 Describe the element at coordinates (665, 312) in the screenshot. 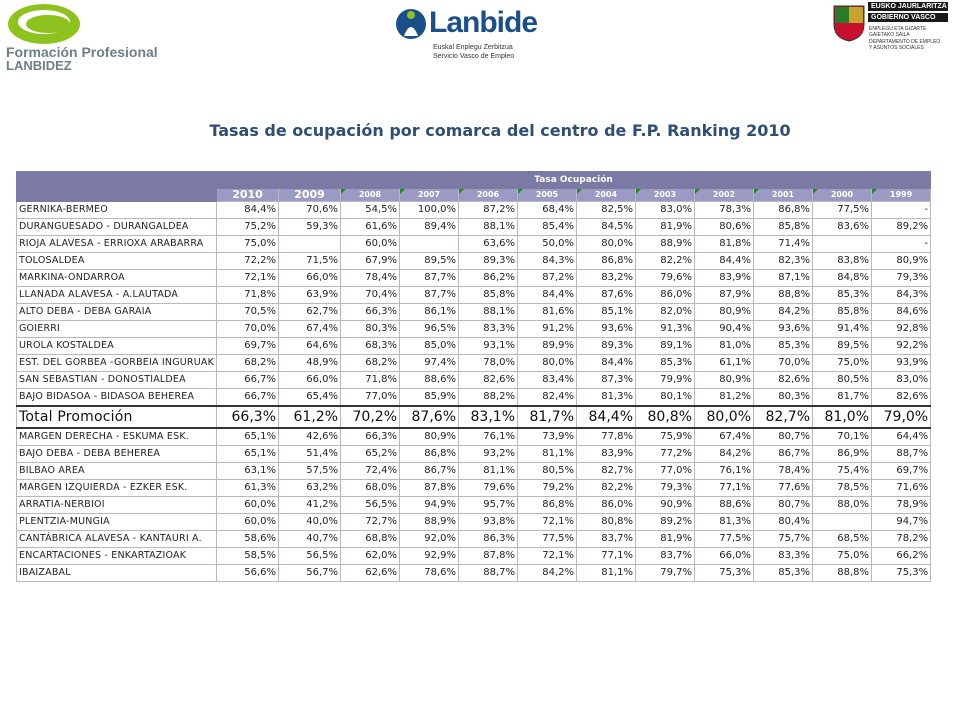

I see `rate-cell: 82,0%` at that location.